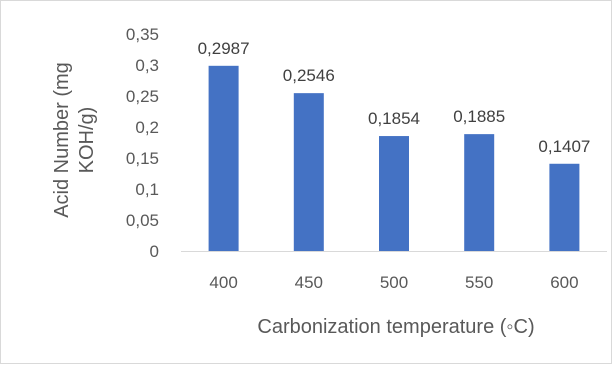 This screenshot has width=612, height=365. Describe the element at coordinates (224, 48) in the screenshot. I see `bar-data-label: 0,2987` at that location.